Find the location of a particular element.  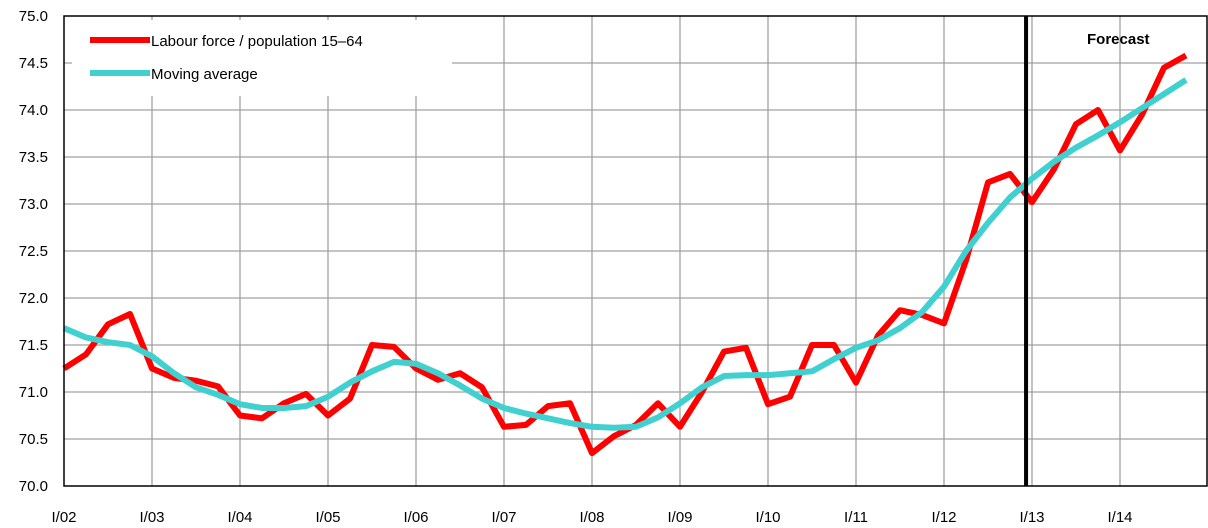

x-tick-label: I/05 is located at coordinates (327, 517).